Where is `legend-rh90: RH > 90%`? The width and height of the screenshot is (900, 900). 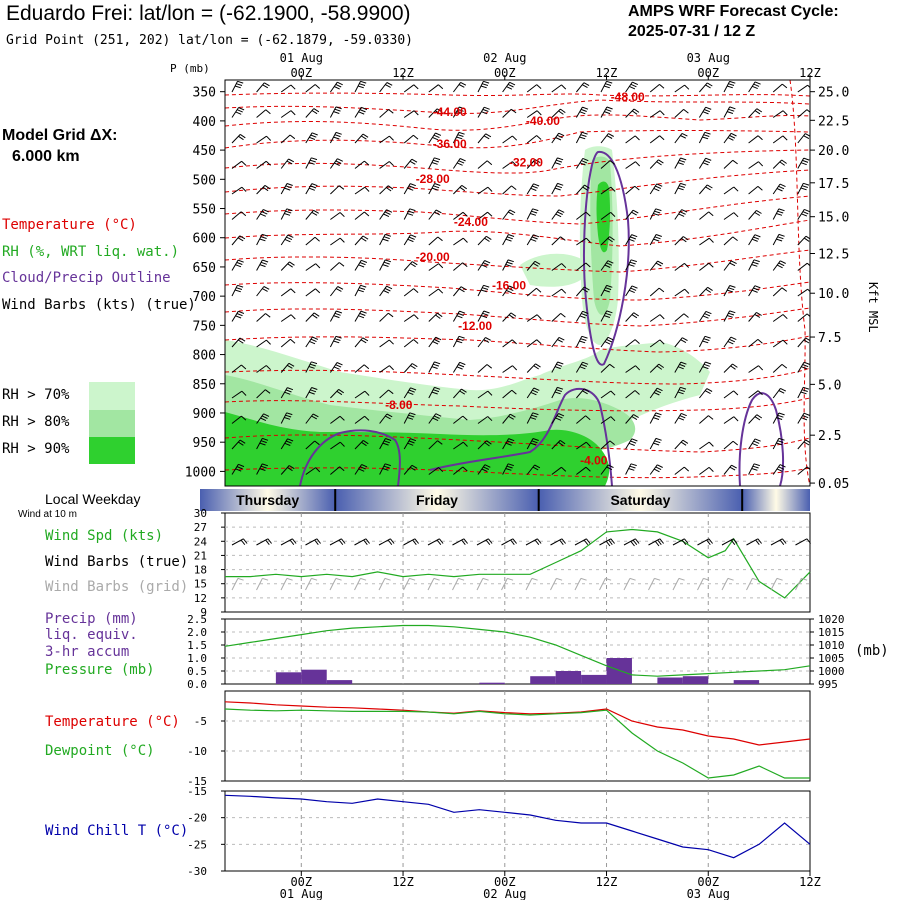
legend-rh90: RH > 90% is located at coordinates (36, 449).